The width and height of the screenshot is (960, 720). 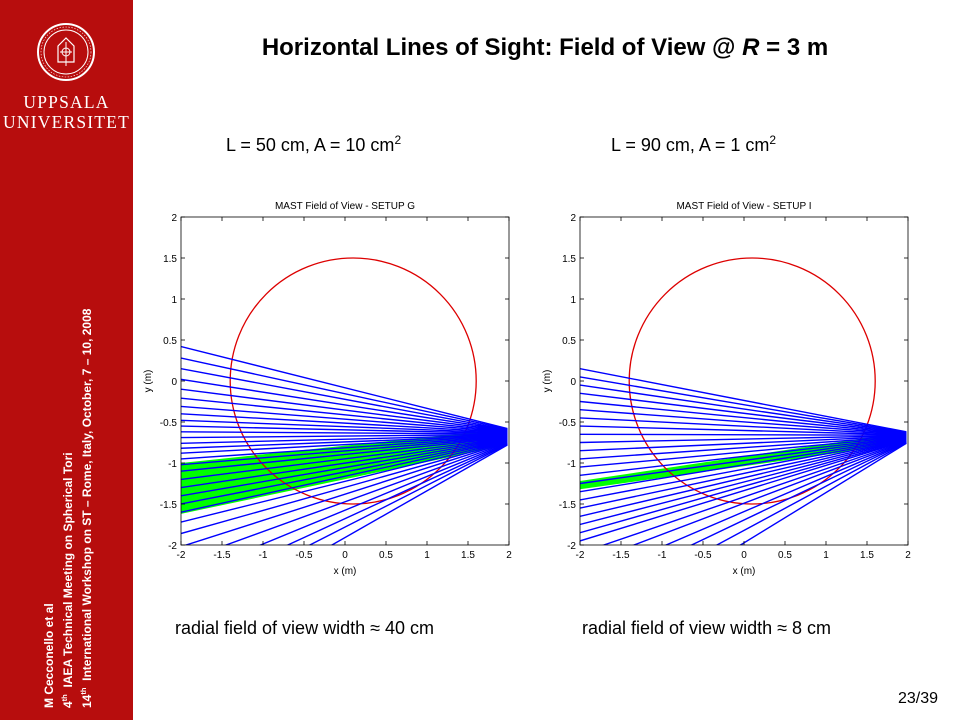 What do you see at coordinates (174, 300) in the screenshot?
I see `y-tick-label: 1` at bounding box center [174, 300].